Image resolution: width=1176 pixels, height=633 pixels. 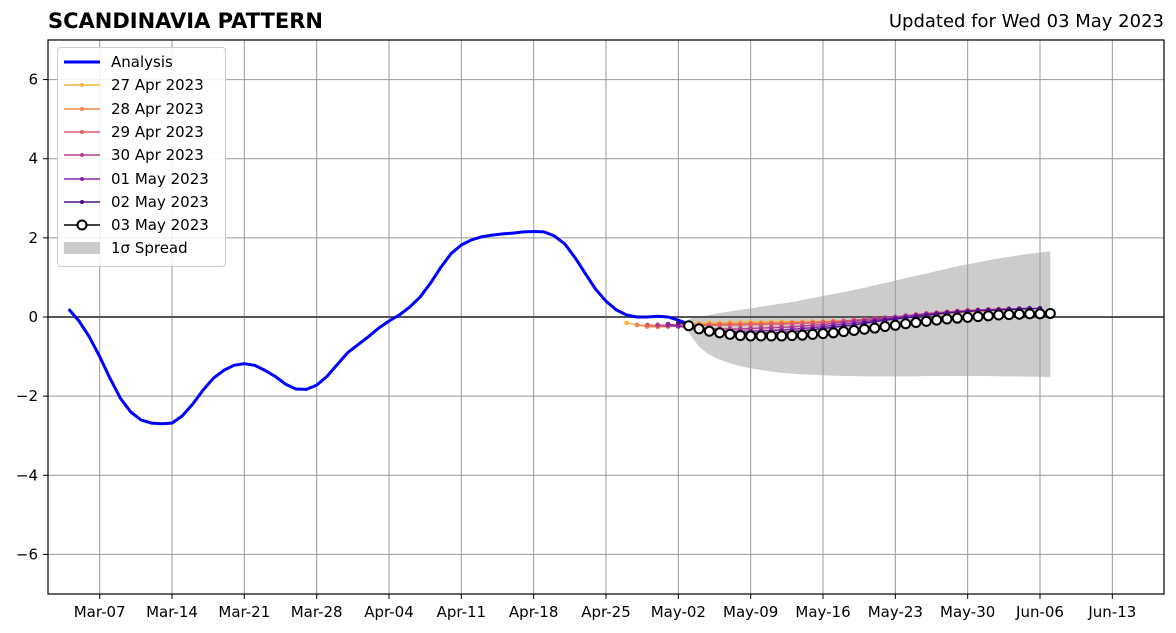 I want to click on legend-item: 29 Apr 2023, so click(x=133, y=132).